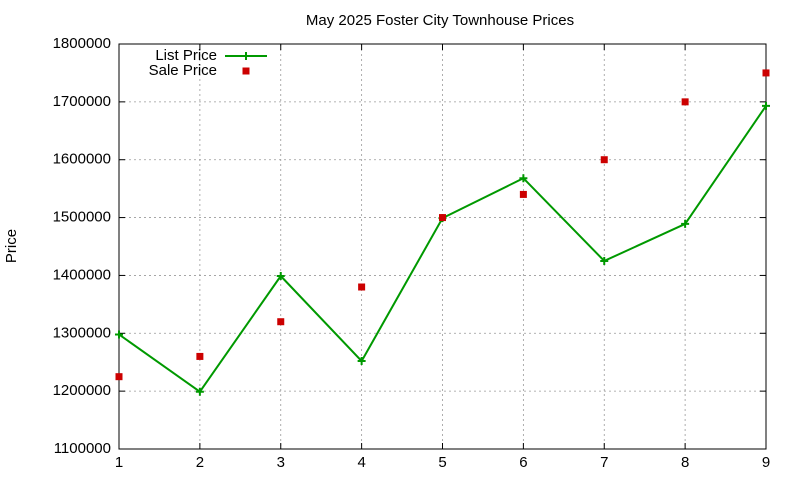  I want to click on x-tick-label: 2, so click(200, 462).